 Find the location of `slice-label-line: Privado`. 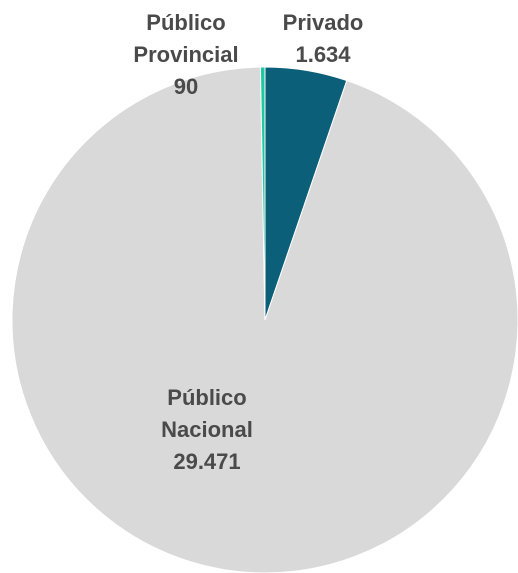

slice-label-line: Privado is located at coordinates (323, 22).